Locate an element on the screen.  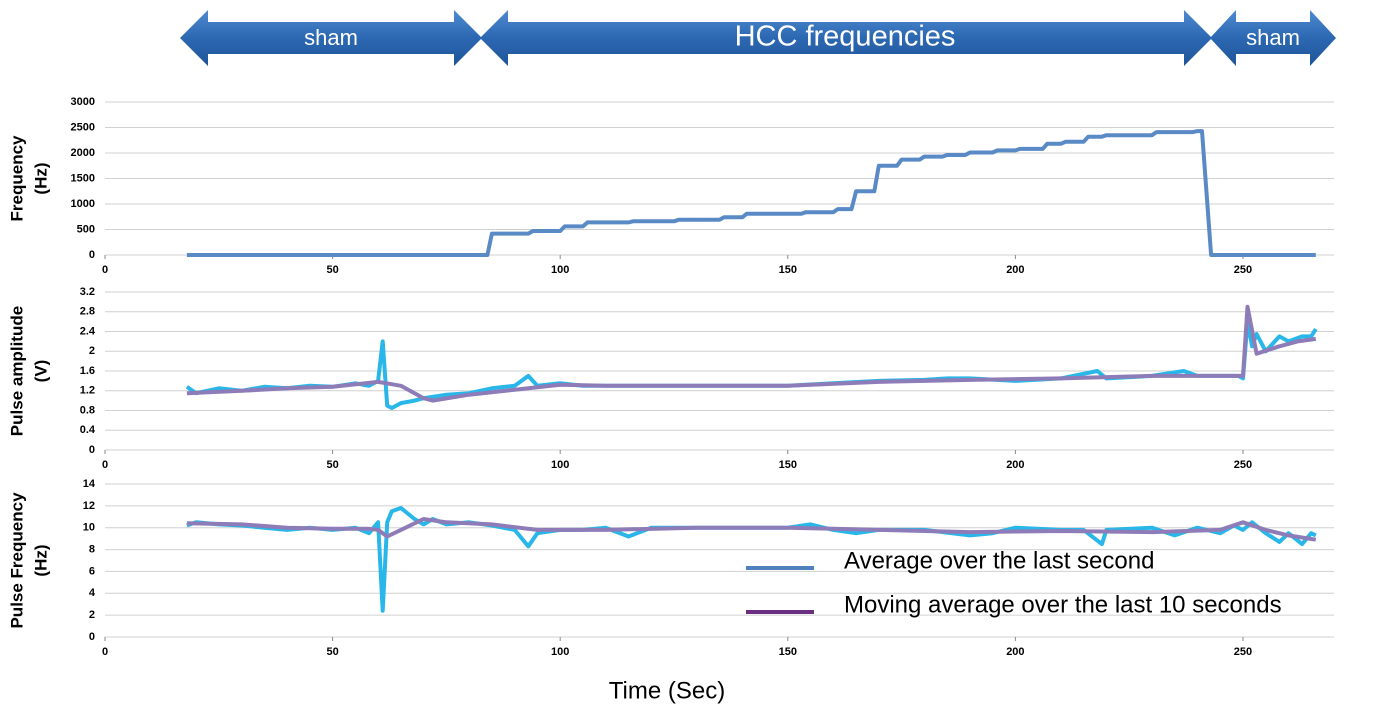
y-tick-label: 12 is located at coordinates (89, 506).